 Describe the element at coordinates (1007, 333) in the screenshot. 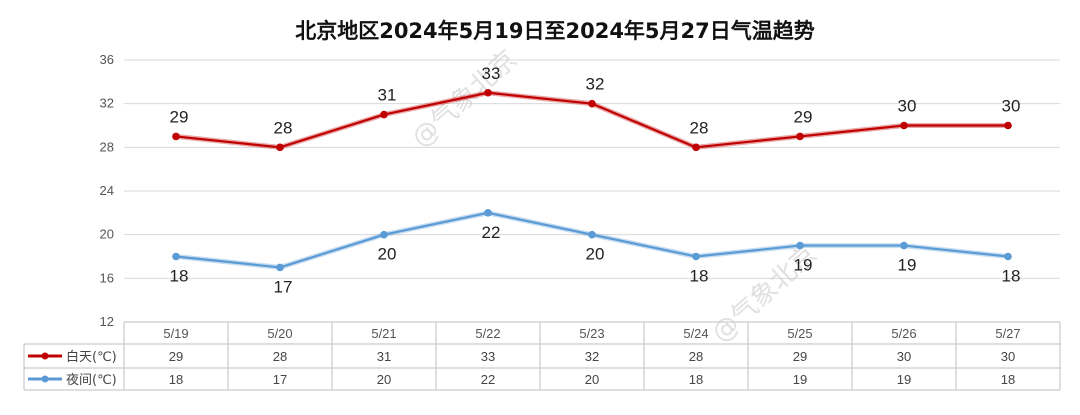

I see `x-category-label: 5/27` at that location.